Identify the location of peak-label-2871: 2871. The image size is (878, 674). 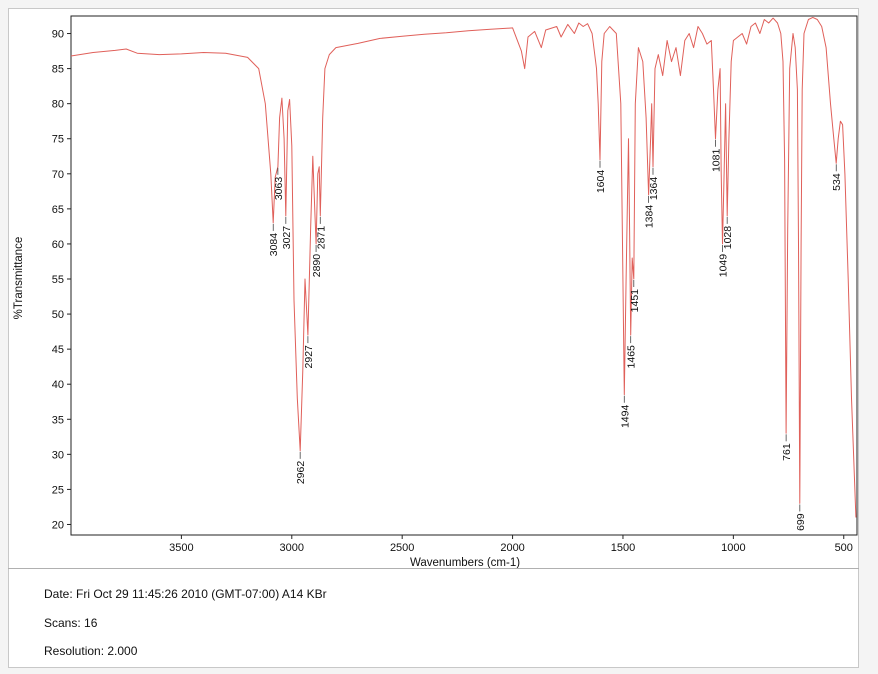
(321, 233).